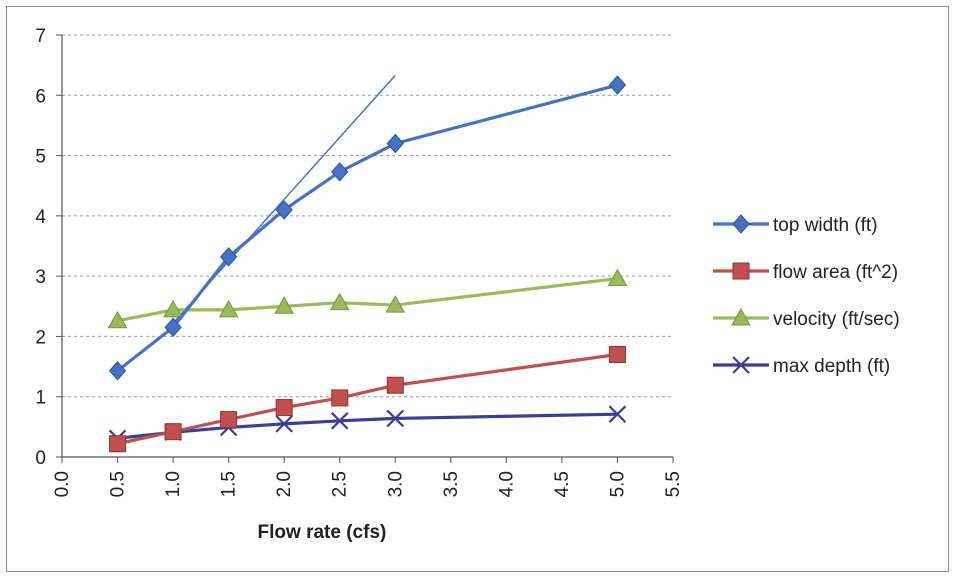 This screenshot has height=580, width=957. I want to click on legend-item: velocity (ft/sec), so click(806, 318).